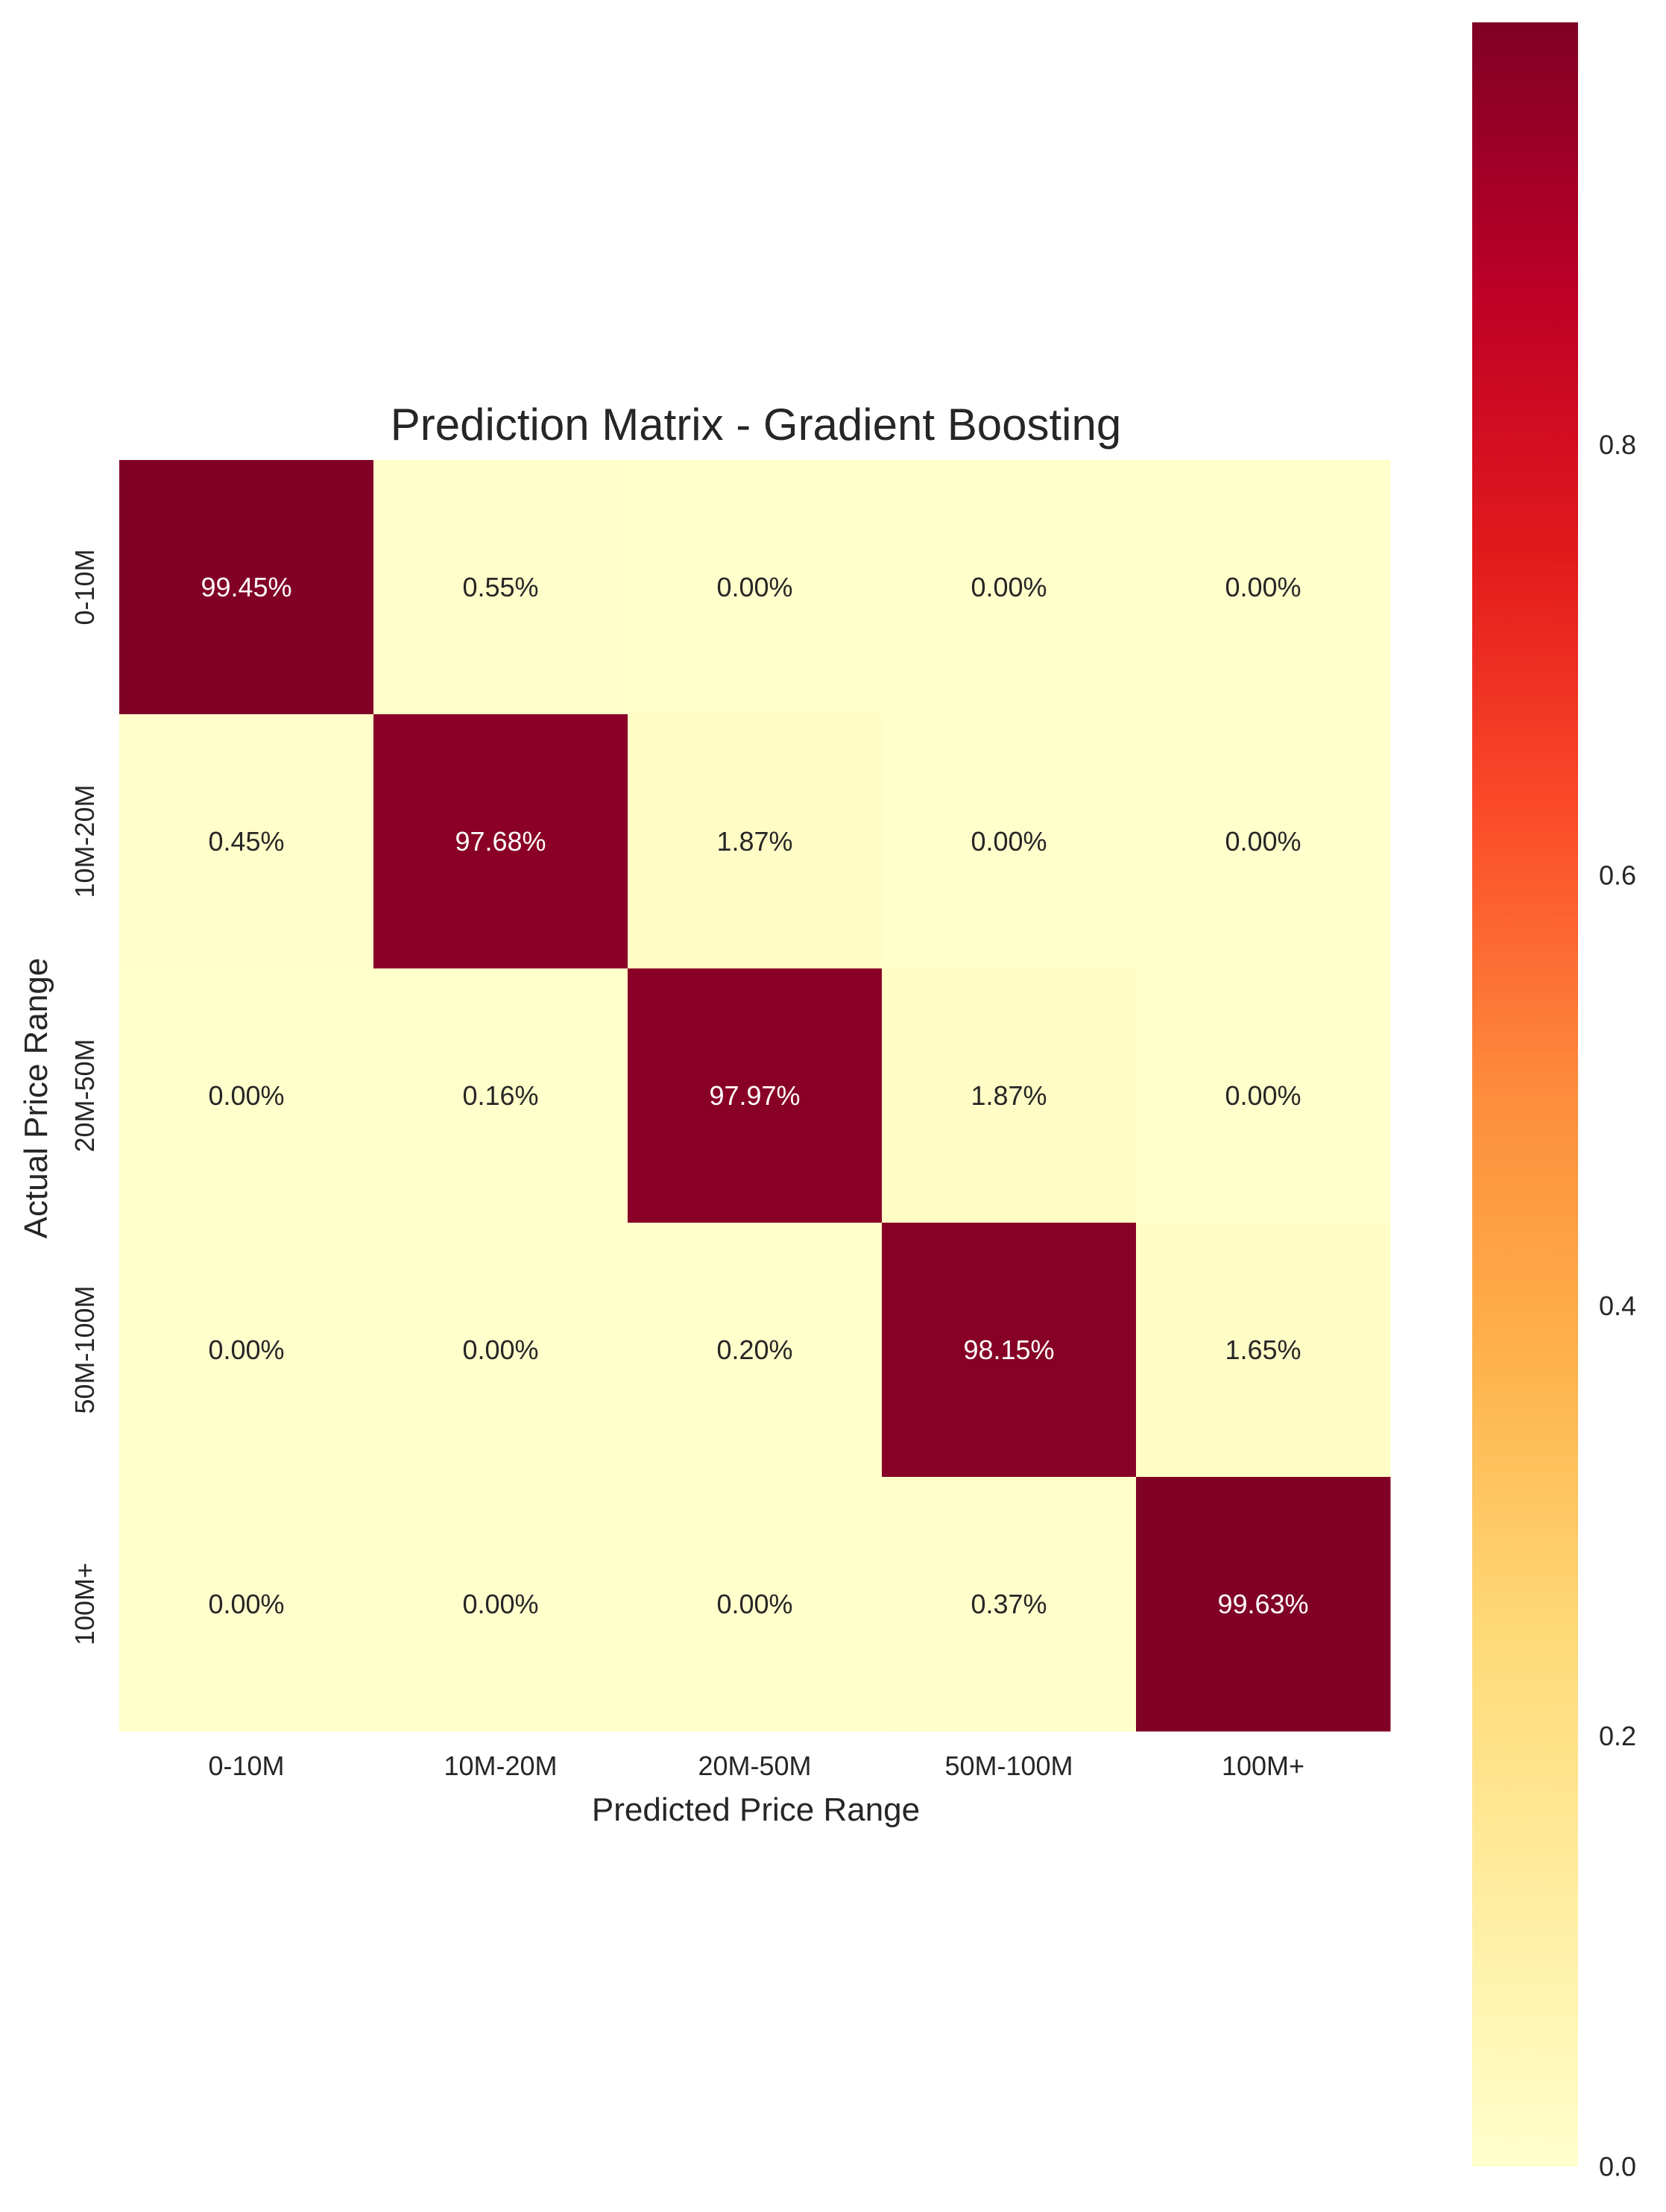 This screenshot has width=1666, height=2212. Describe the element at coordinates (500, 1766) in the screenshot. I see `x-tick-label: 10M-20M` at that location.